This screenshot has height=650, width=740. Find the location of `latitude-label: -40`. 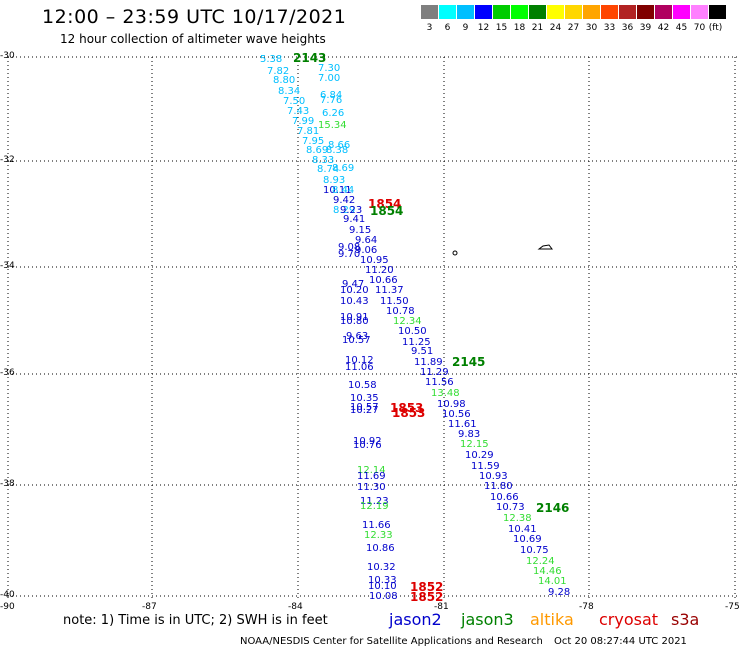

latitude-label: -40 is located at coordinates (7, 595).